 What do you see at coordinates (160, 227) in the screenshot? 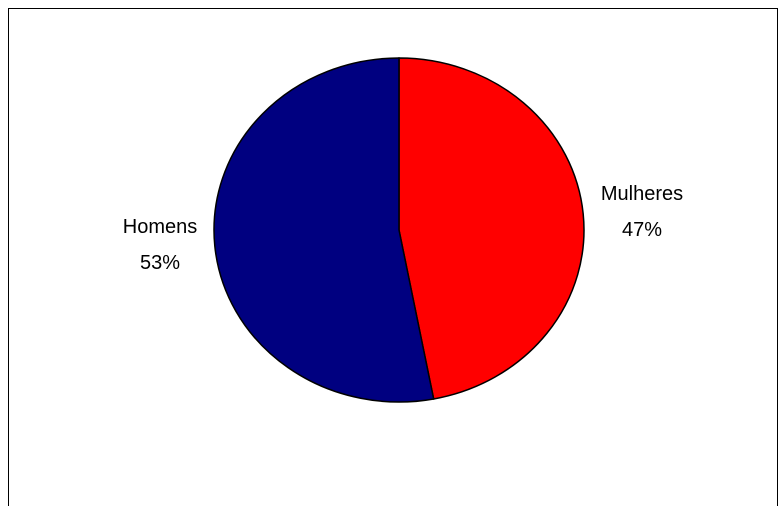
I see `slice-label-homens: Homens` at bounding box center [160, 227].